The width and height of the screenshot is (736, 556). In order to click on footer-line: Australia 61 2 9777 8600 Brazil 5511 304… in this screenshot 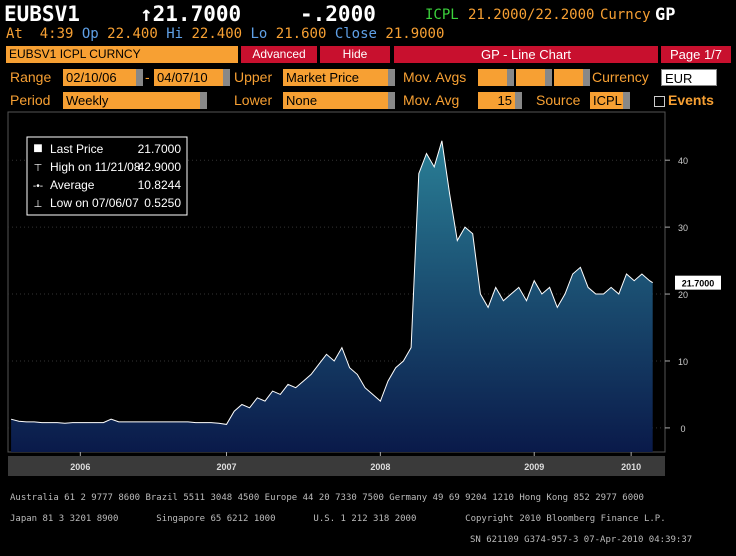, I will do `click(327, 497)`.